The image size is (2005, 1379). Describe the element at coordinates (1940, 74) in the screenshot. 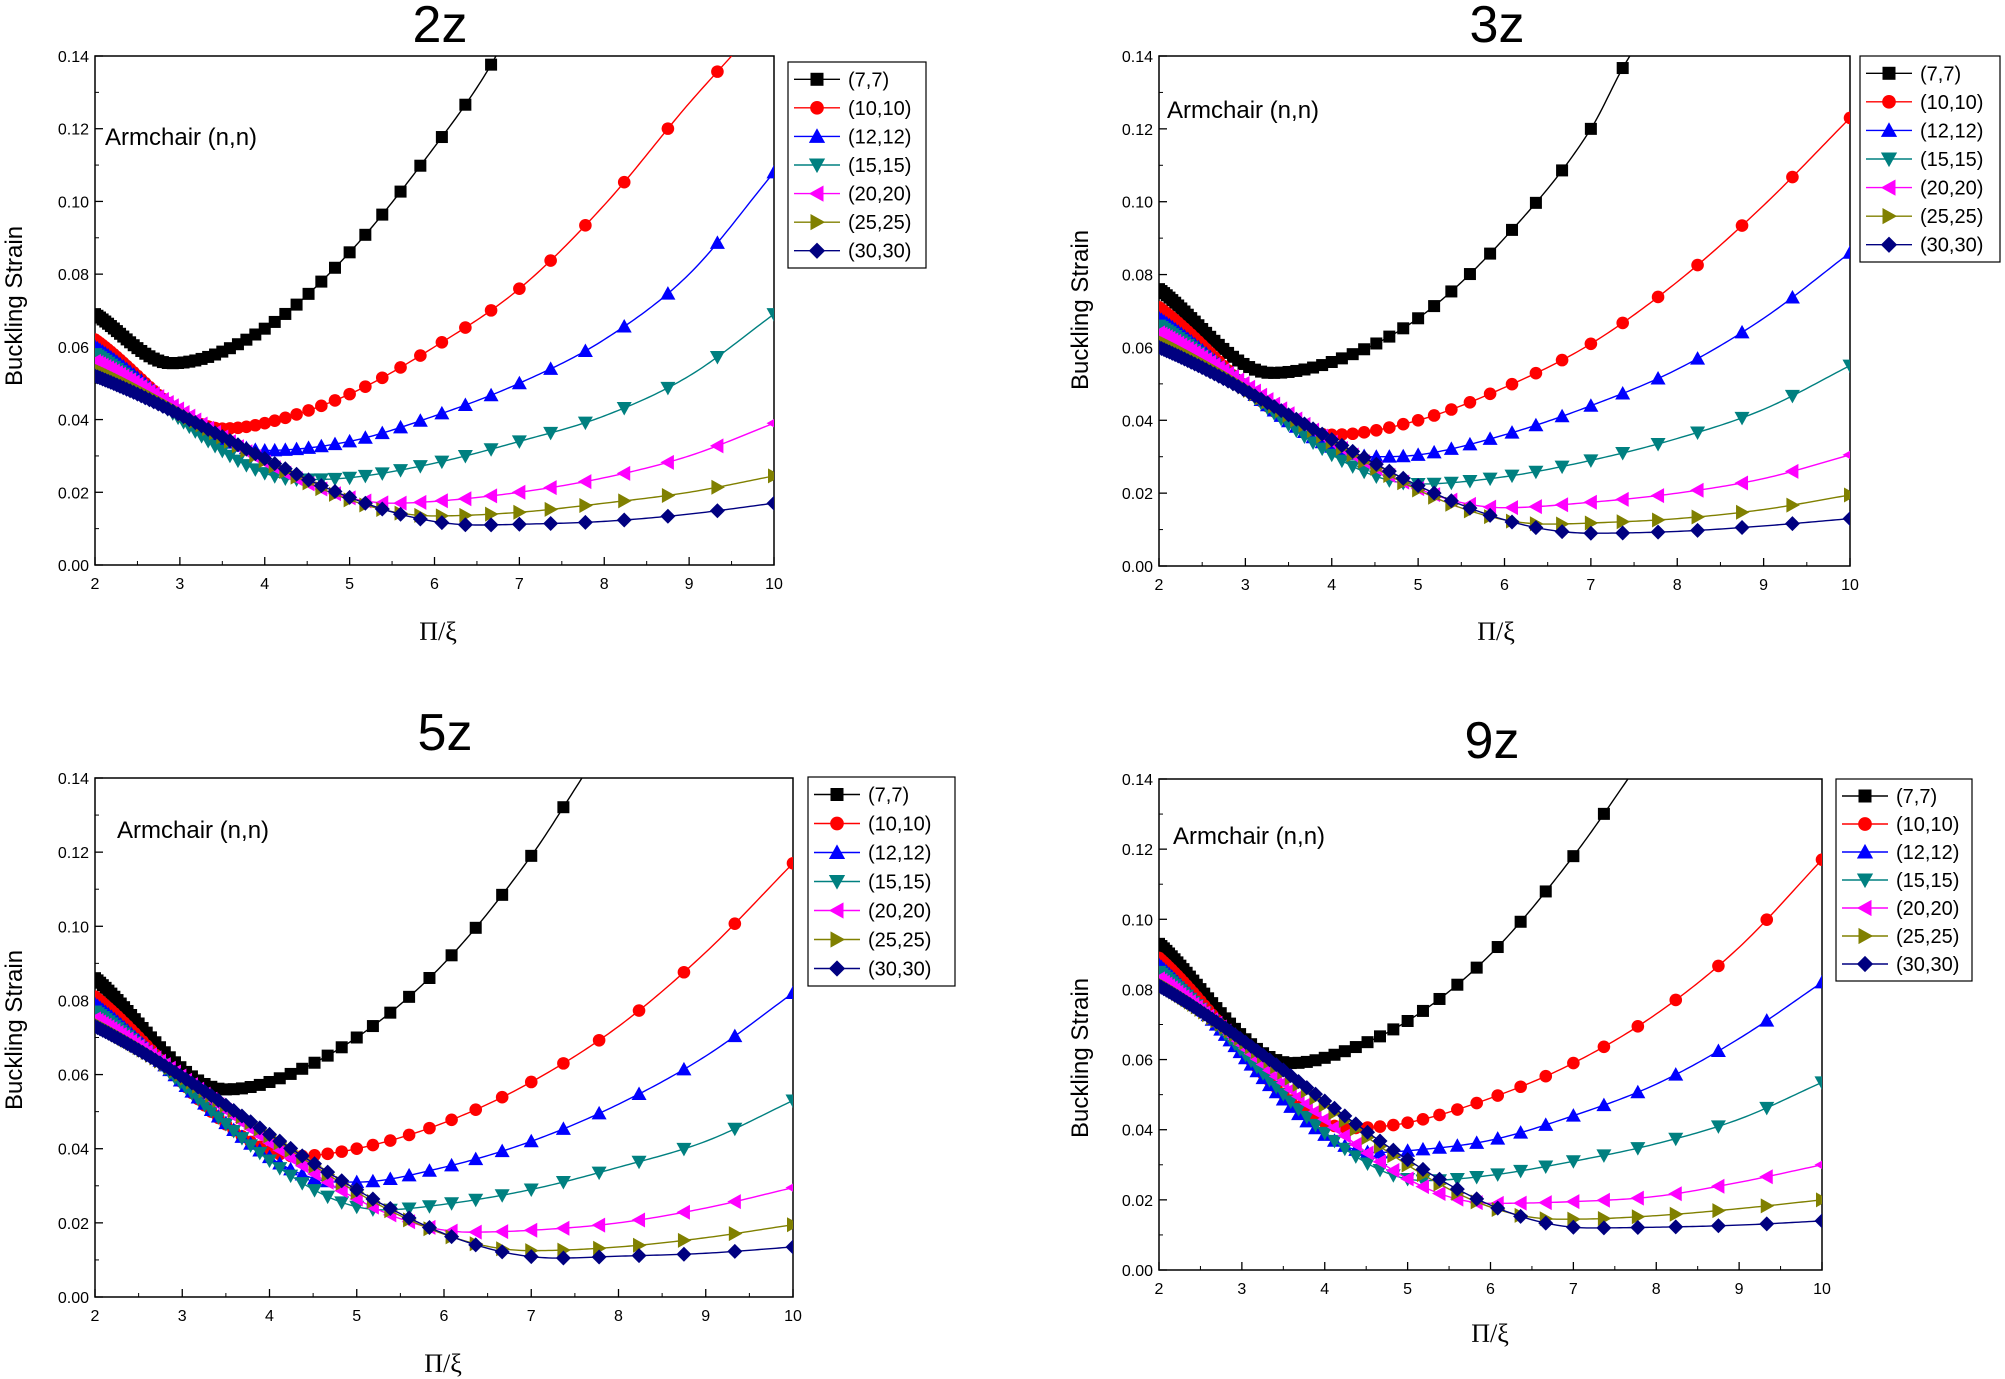

I see `legend-label: (7,7)` at that location.